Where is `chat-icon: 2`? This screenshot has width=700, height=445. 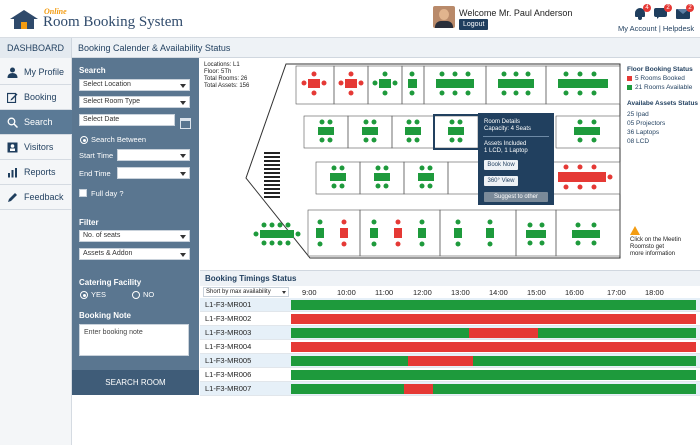
chat-icon: 2 is located at coordinates (663, 12).